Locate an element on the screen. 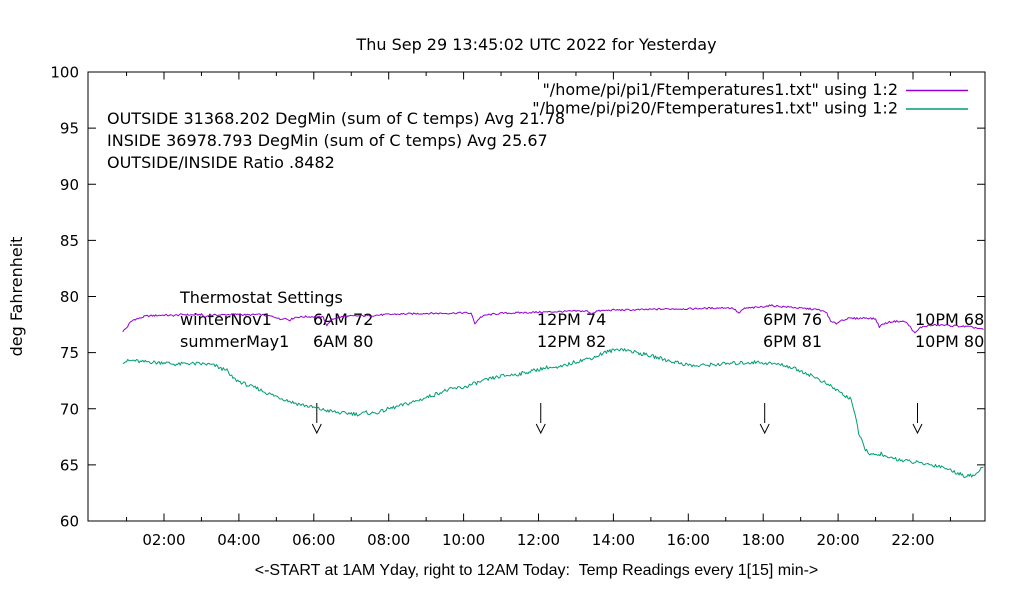 Image resolution: width=1020 pixels, height=600 pixels. y-tick-label: 85 is located at coordinates (69, 241).